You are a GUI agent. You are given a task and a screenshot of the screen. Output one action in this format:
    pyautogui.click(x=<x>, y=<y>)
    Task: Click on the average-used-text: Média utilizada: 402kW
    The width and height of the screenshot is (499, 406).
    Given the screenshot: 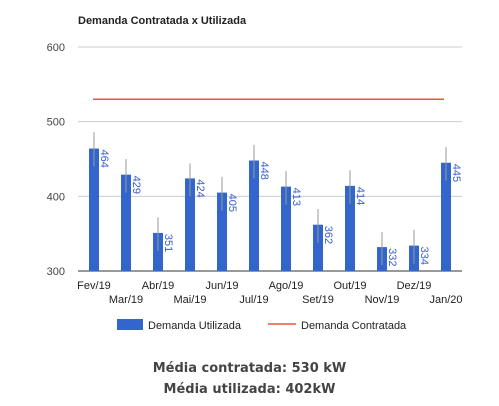 What is the action you would take?
    pyautogui.click(x=249, y=389)
    